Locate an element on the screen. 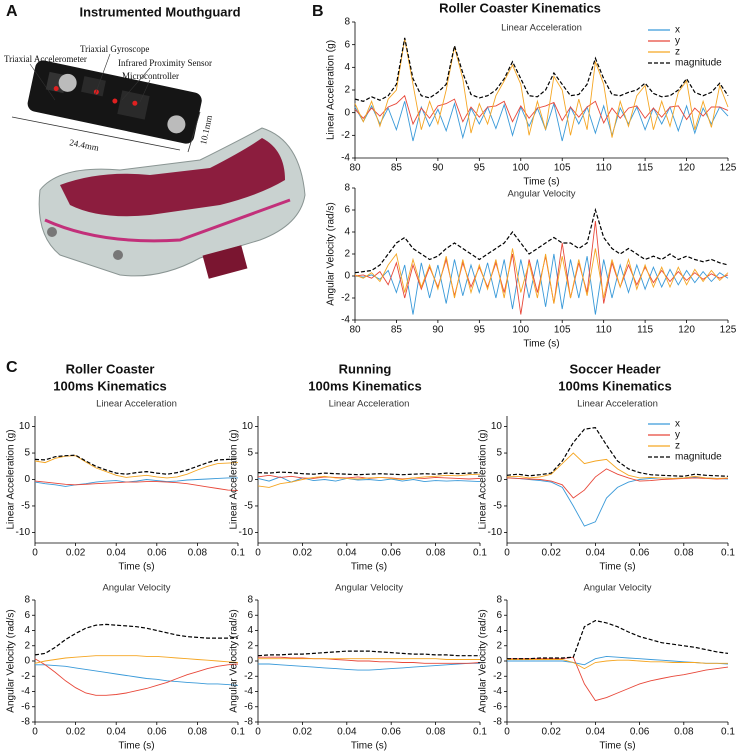 Image resolution: width=741 pixels, height=753 pixels. dimension-label: 24.4mm is located at coordinates (84, 144).